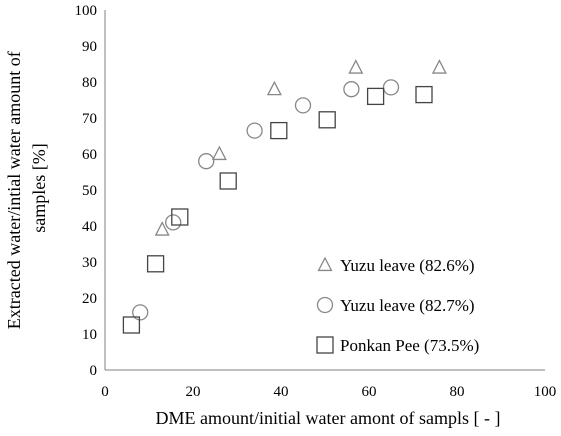 The image size is (561, 436). What do you see at coordinates (325, 264) in the screenshot?
I see `legend-triangle-marker` at bounding box center [325, 264].